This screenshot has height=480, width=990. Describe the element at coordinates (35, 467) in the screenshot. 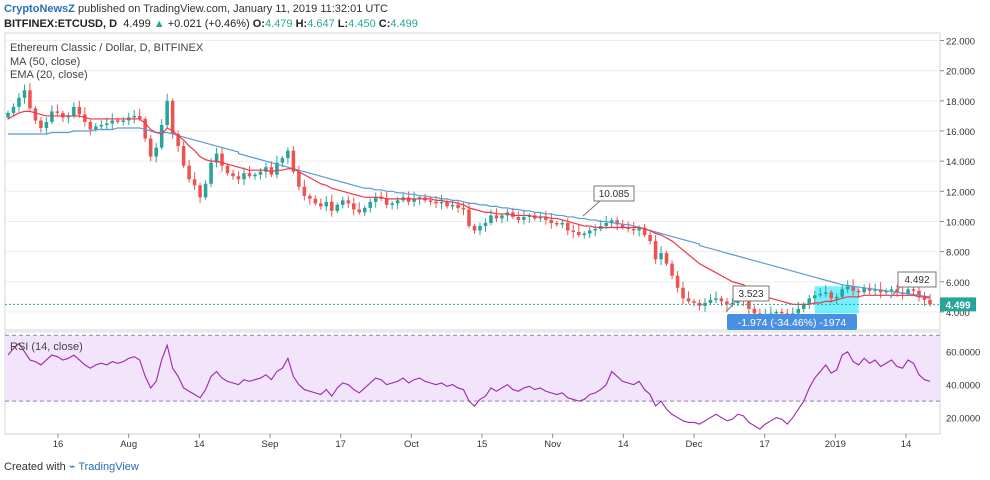

I see `created-with-text: Created with` at that location.